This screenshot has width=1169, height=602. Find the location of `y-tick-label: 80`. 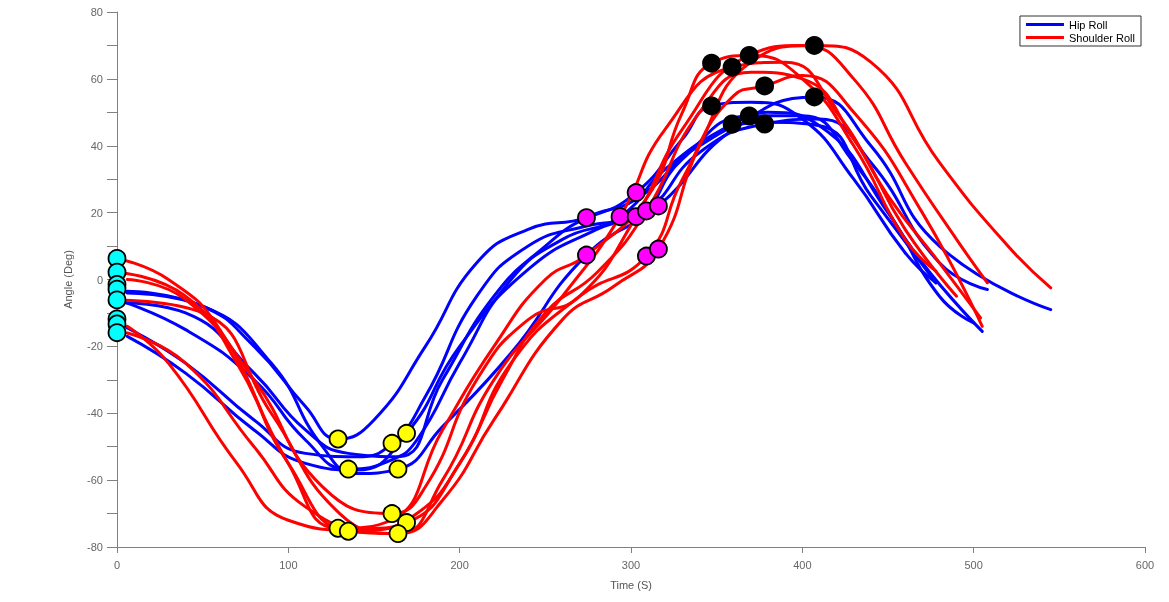

y-tick-label: 80 is located at coordinates (96, 12).